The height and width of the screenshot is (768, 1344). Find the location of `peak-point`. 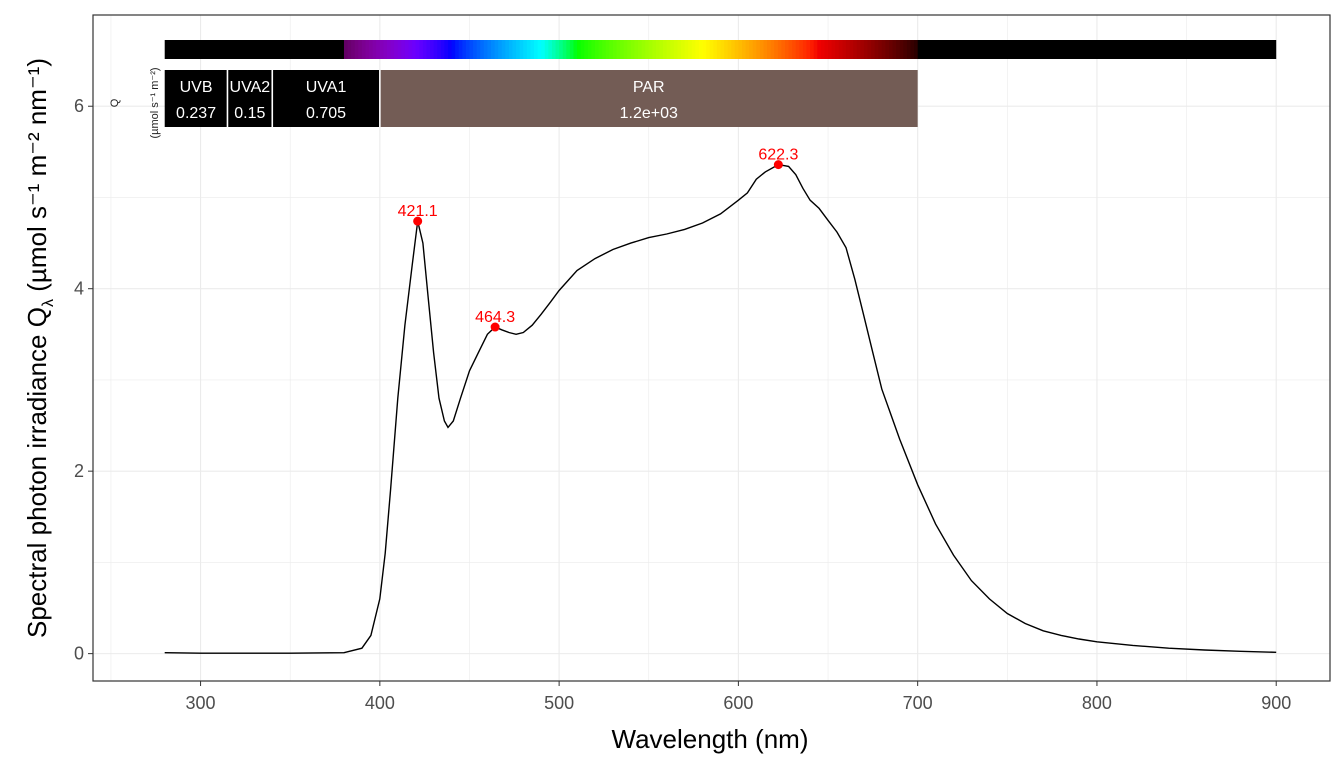

peak-point is located at coordinates (418, 221).